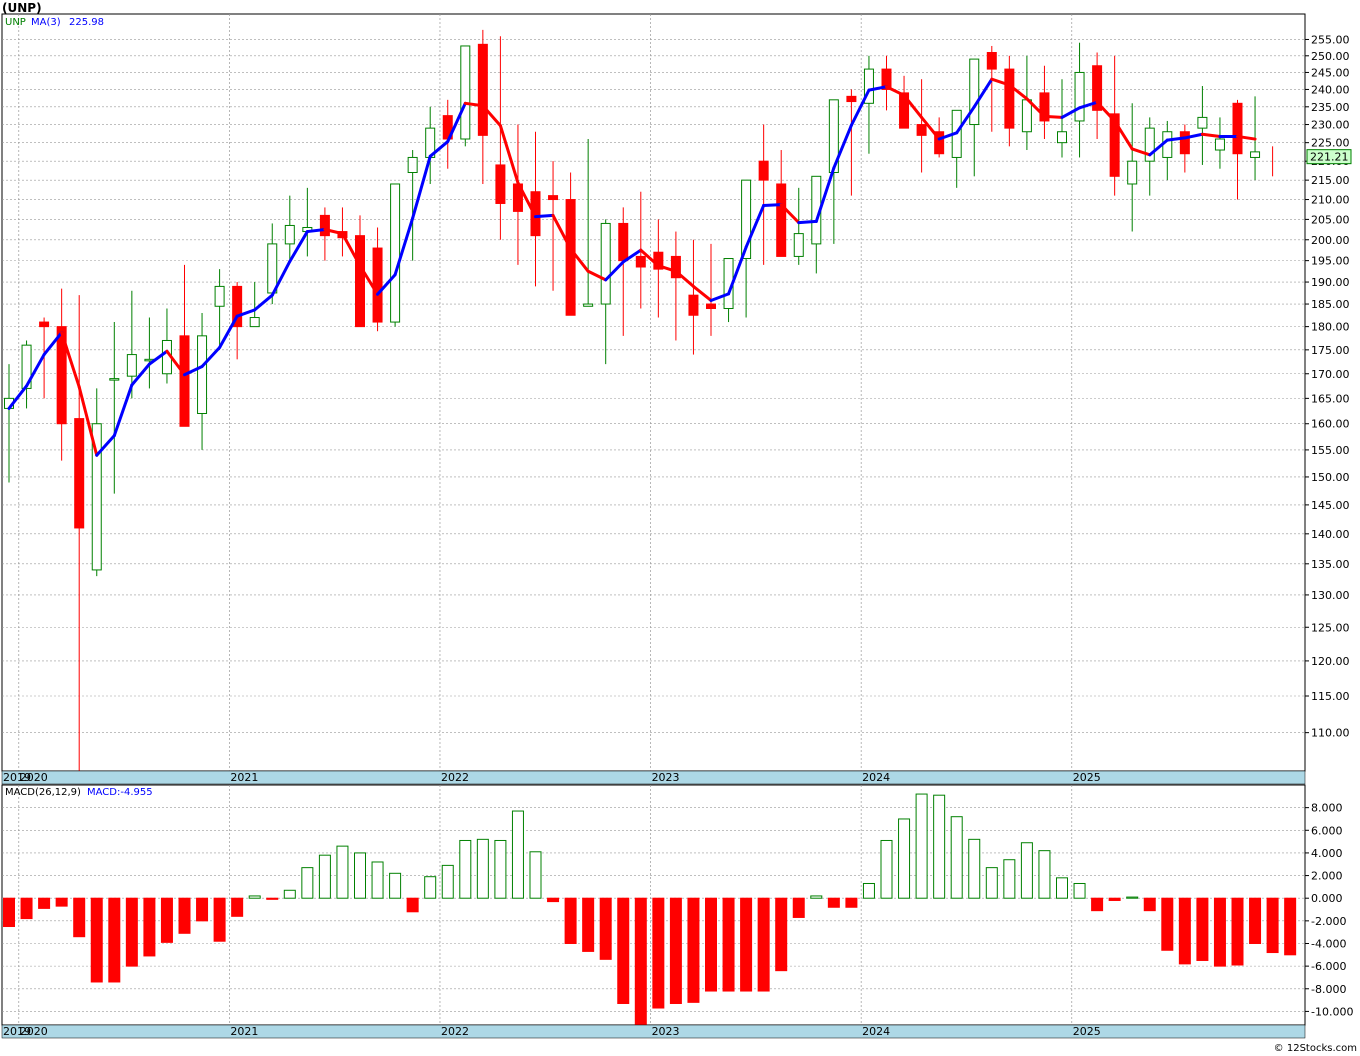  What do you see at coordinates (1327, 853) in the screenshot?
I see `macd-y-tick-label: 4.000` at bounding box center [1327, 853].